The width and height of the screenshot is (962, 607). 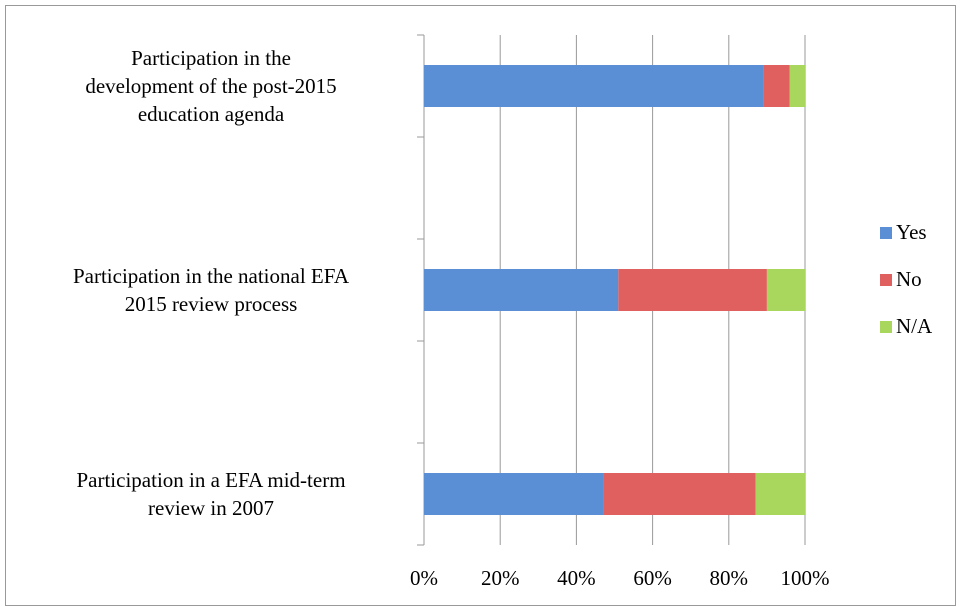 I want to click on legend-label: Yes, so click(x=911, y=232).